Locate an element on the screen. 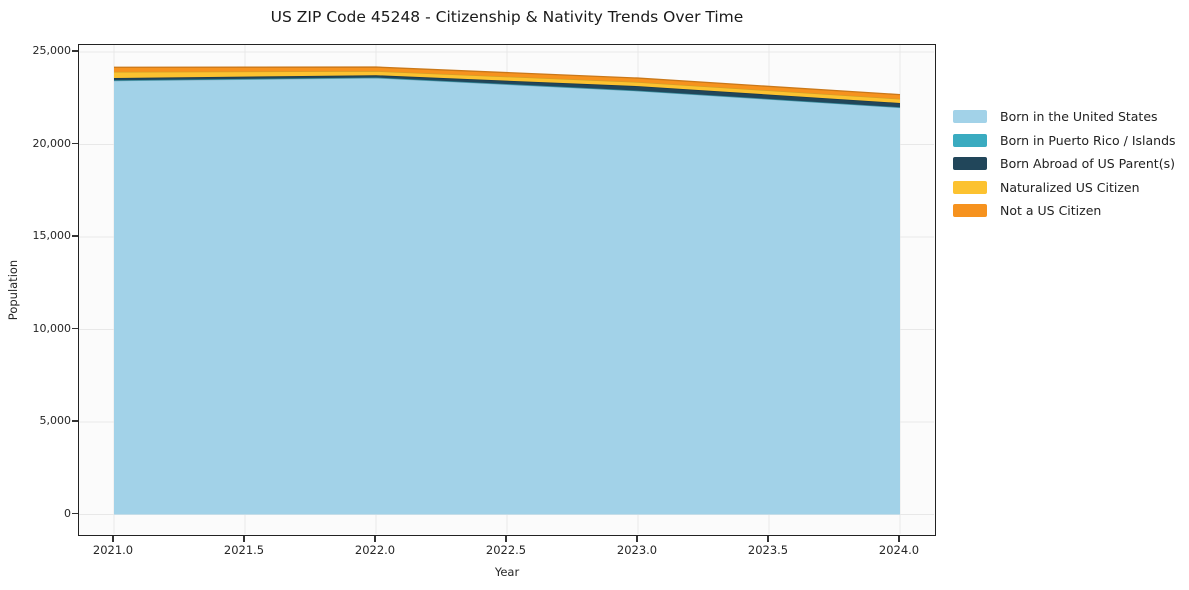 The image size is (1189, 590). area-not-a-us-citizen is located at coordinates (507, 83).